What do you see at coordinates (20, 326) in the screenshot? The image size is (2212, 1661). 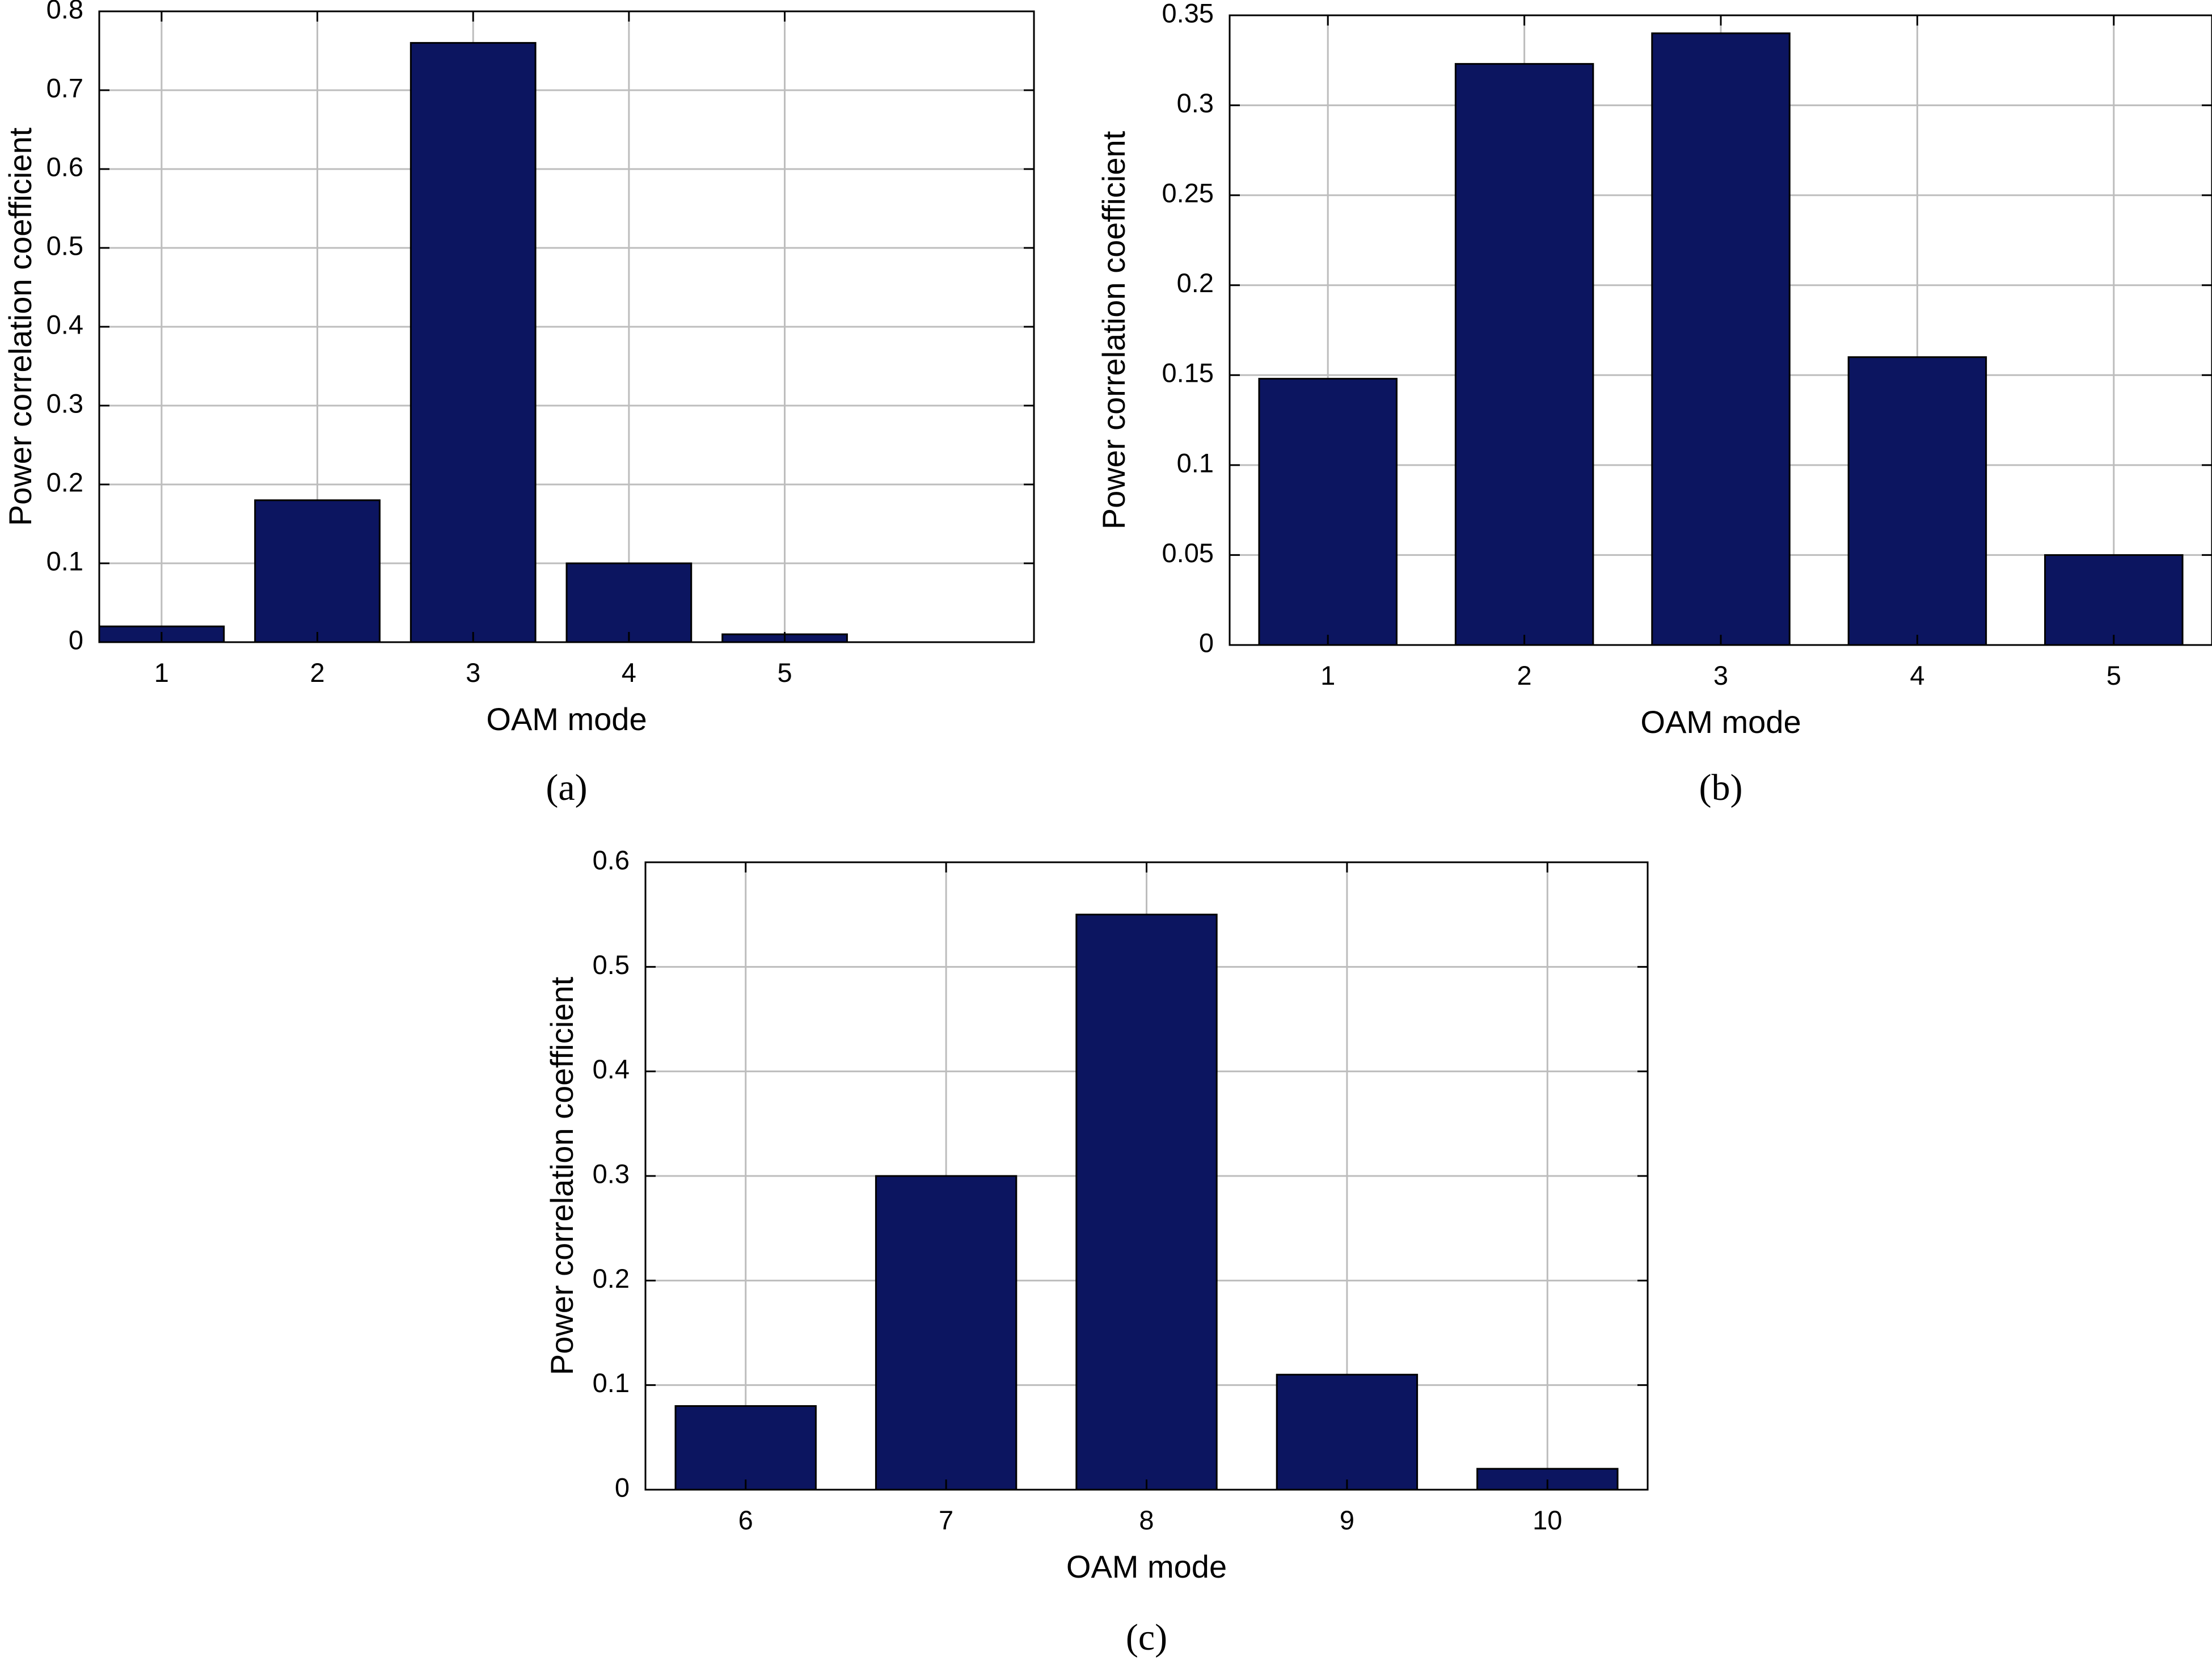 I see `chart-a-ylabel: Power correlation coefficient` at bounding box center [20, 326].